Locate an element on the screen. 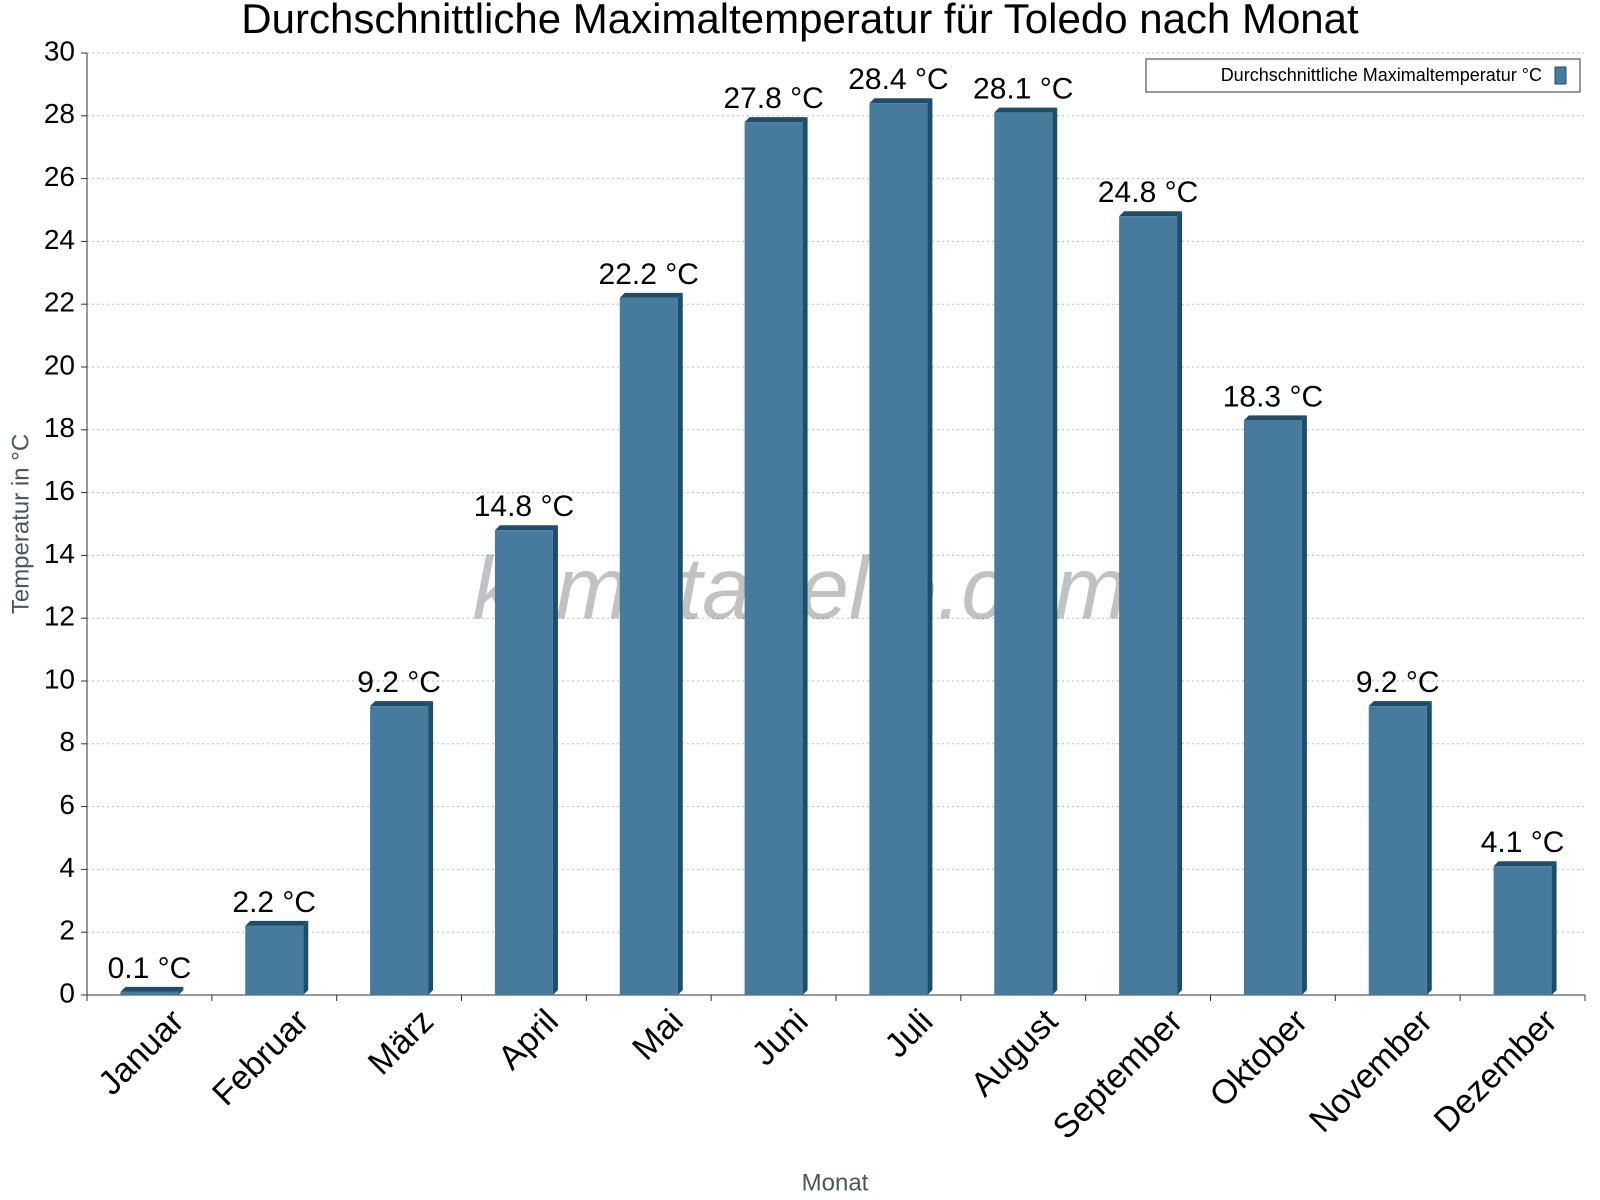 This screenshot has height=1200, width=1600. data-label: 18.3 °C is located at coordinates (1273, 396).